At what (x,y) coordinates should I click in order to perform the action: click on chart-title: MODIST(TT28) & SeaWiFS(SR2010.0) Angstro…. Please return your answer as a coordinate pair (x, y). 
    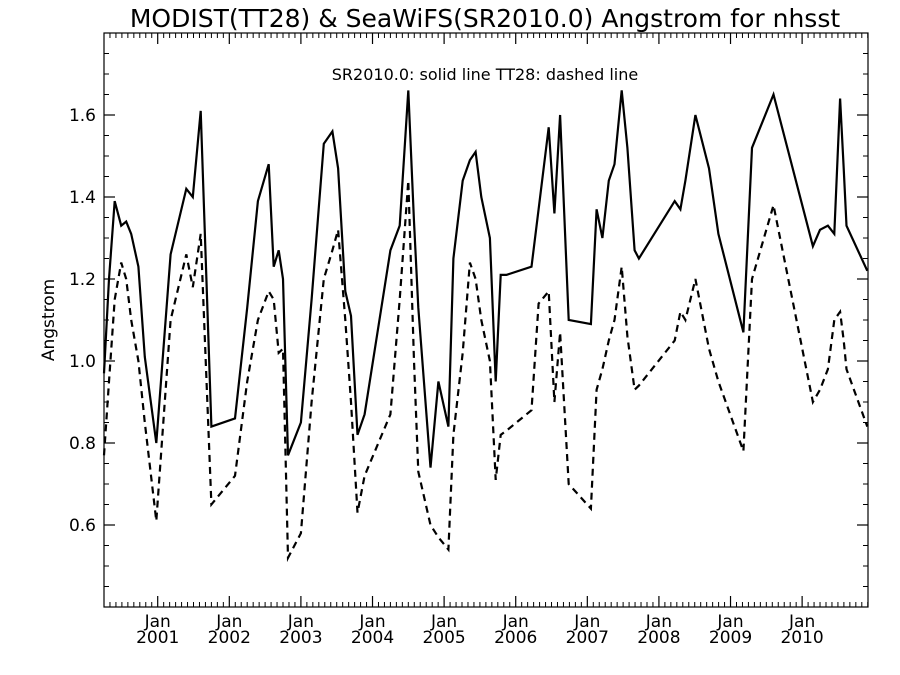
    Looking at the image, I should click on (485, 18).